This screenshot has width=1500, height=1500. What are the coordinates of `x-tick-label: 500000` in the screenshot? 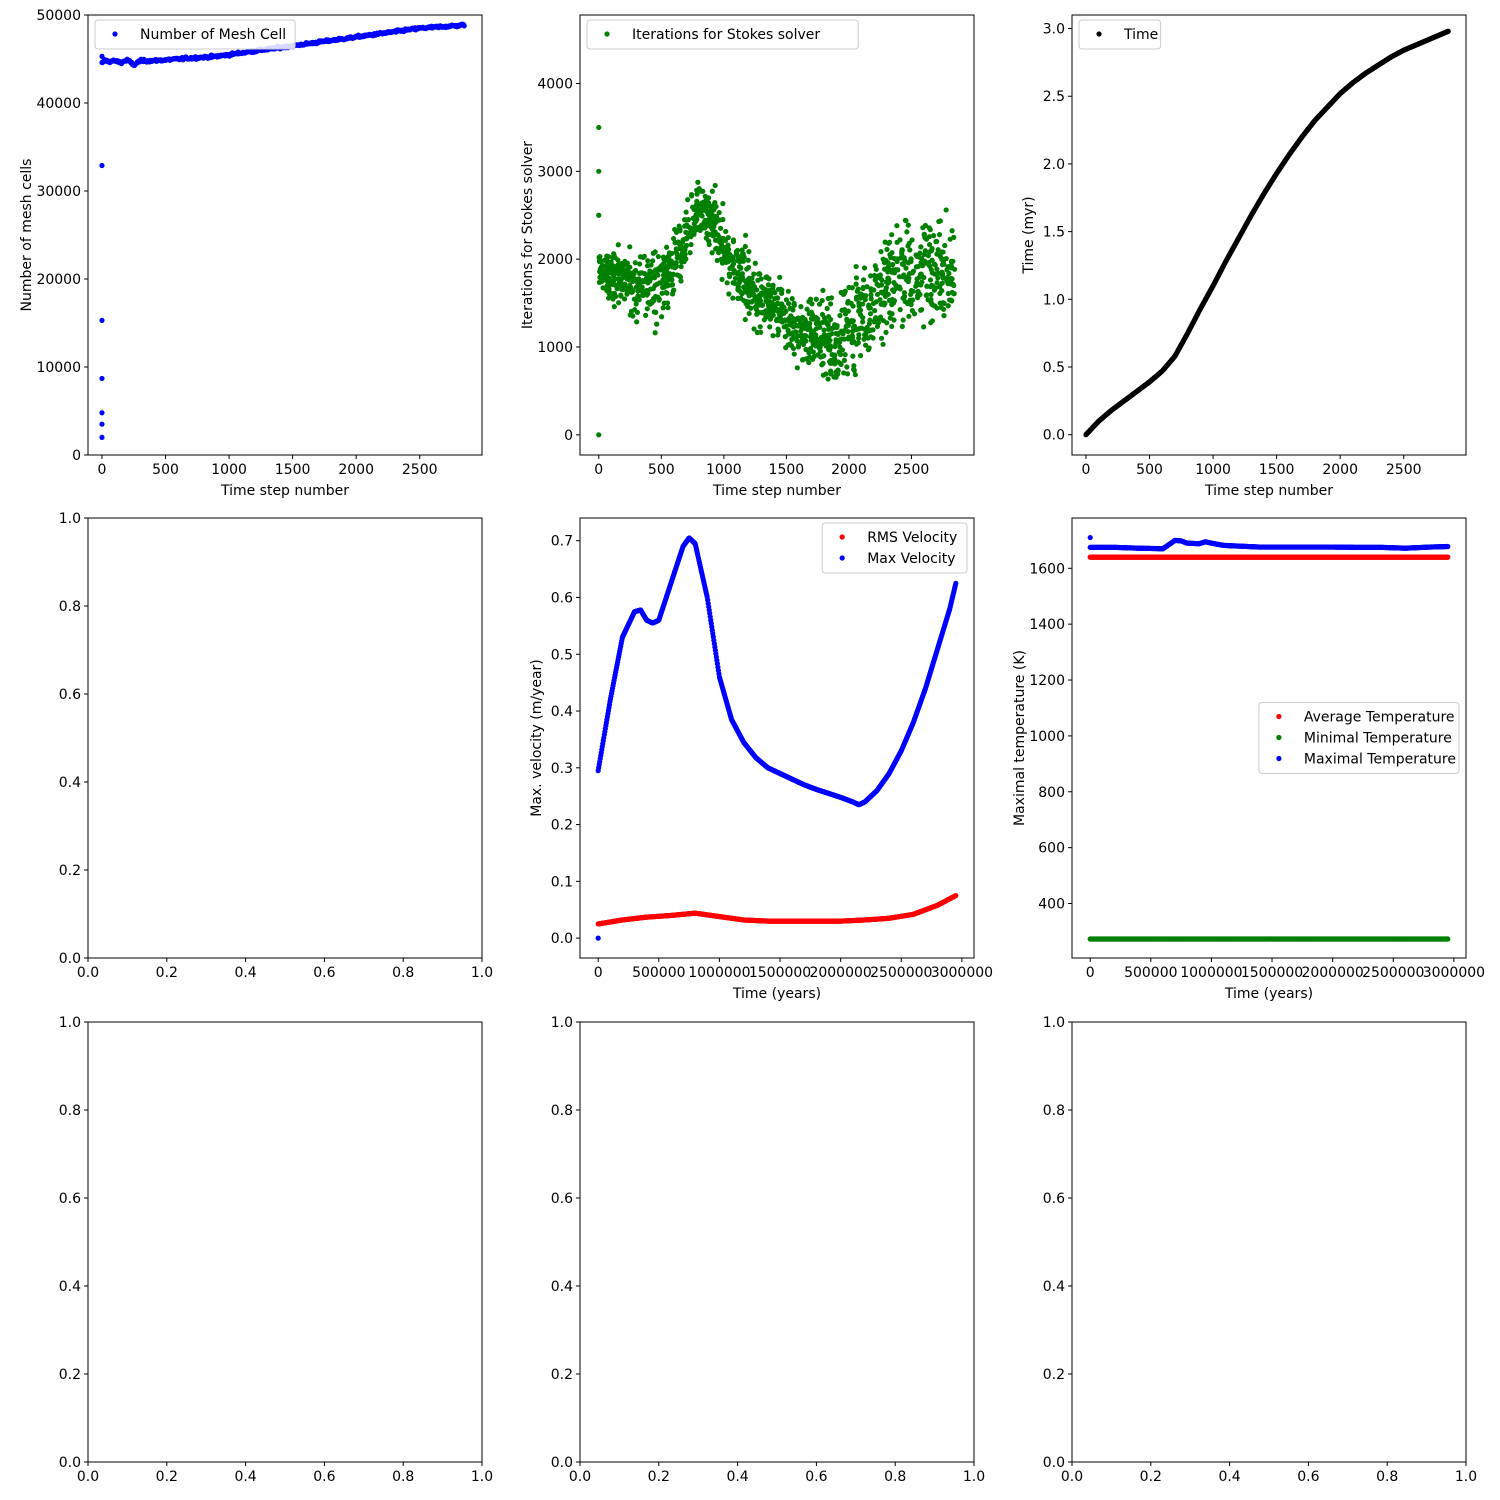 It's located at (658, 973).